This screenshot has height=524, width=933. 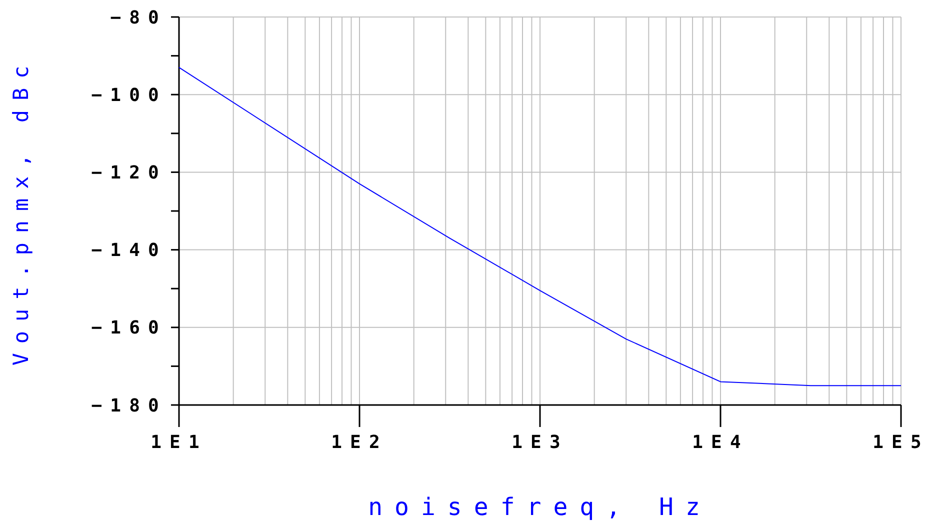 What do you see at coordinates (129, 251) in the screenshot?
I see `y-tick-label: −140` at bounding box center [129, 251].